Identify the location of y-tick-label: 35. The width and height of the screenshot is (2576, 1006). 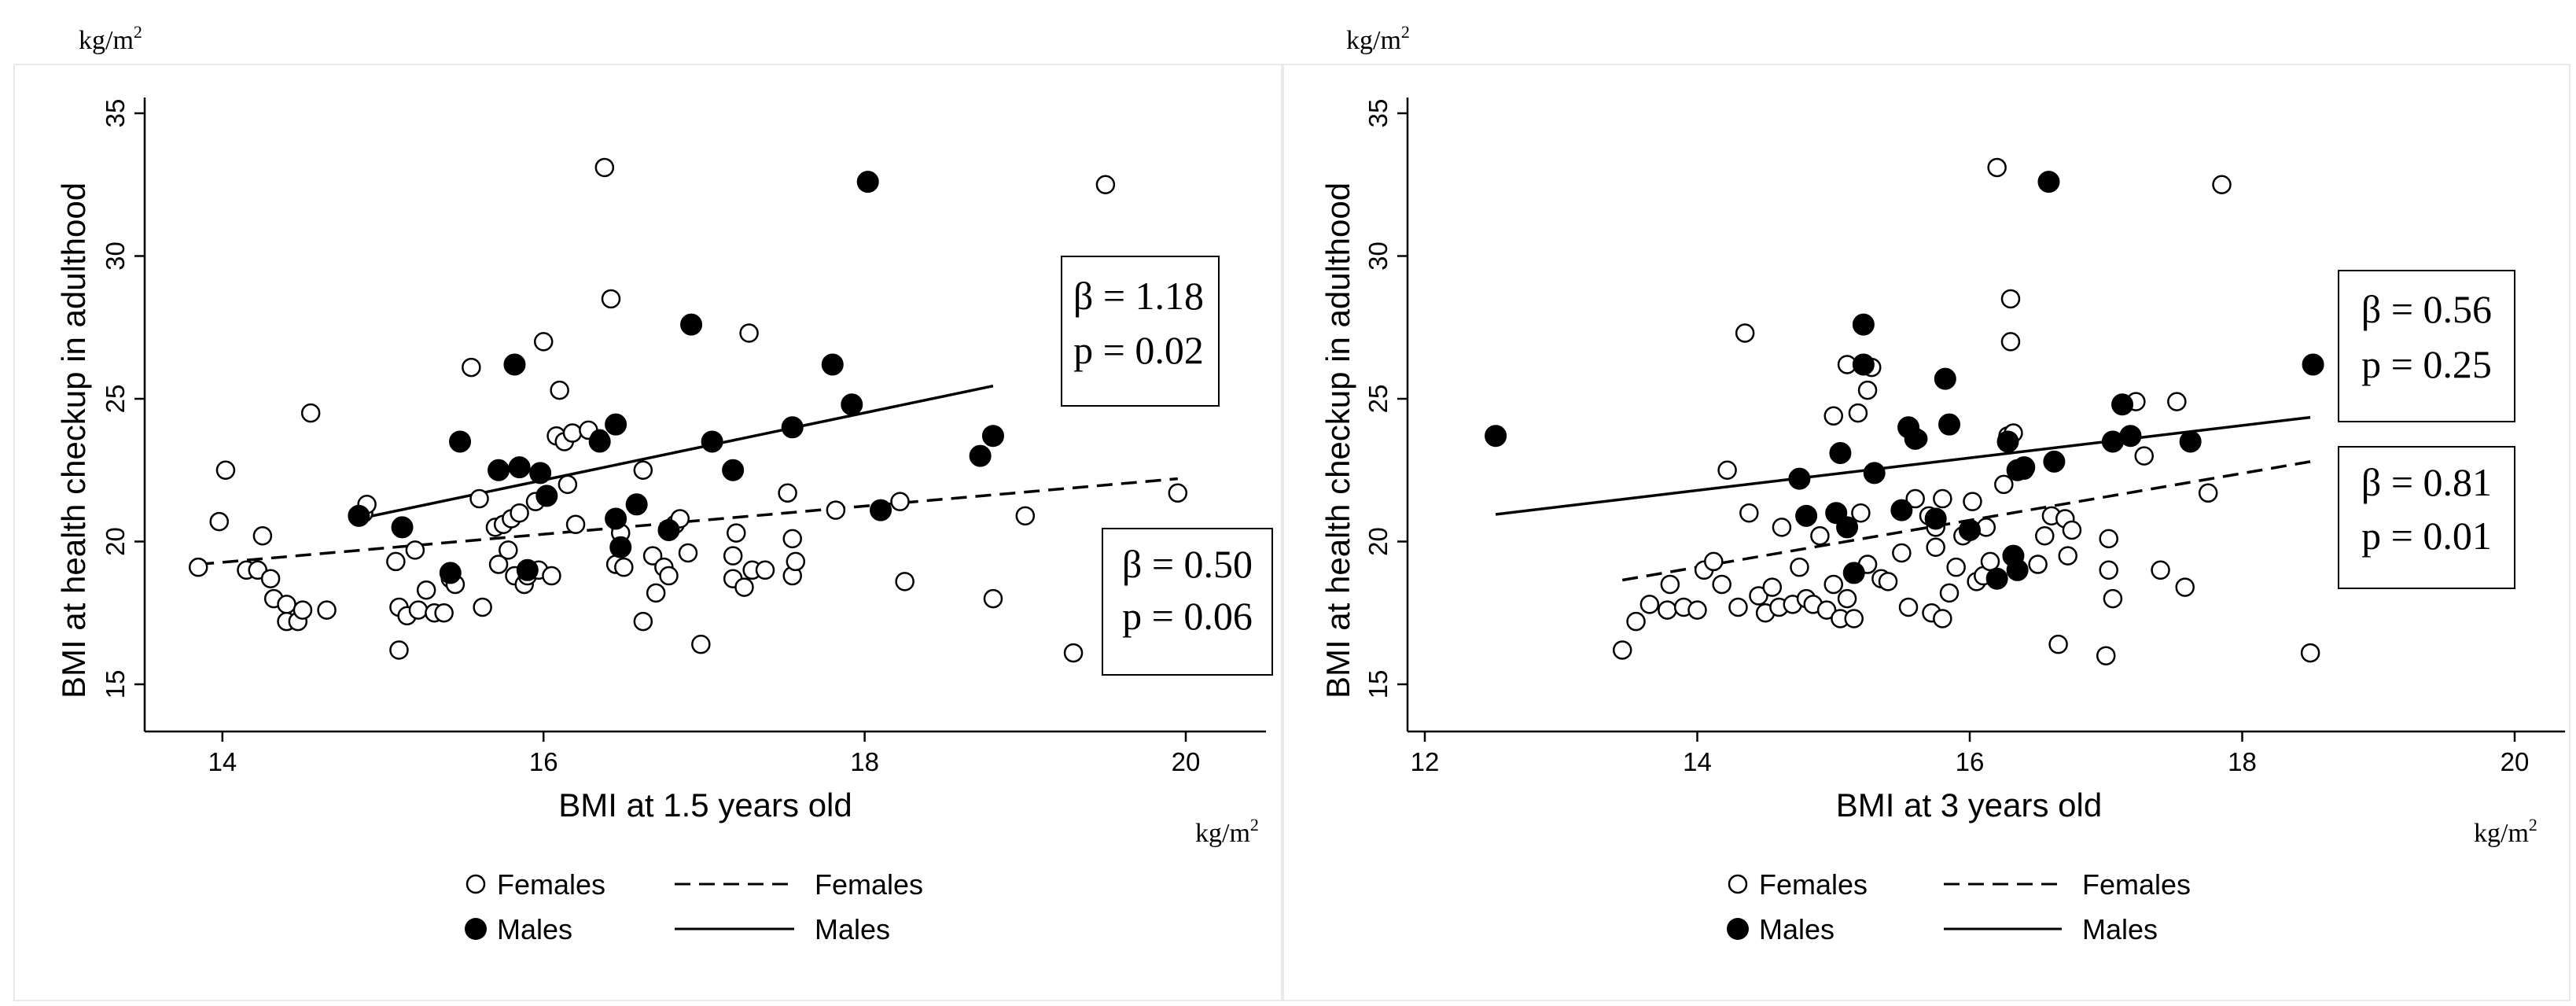
(1378, 113).